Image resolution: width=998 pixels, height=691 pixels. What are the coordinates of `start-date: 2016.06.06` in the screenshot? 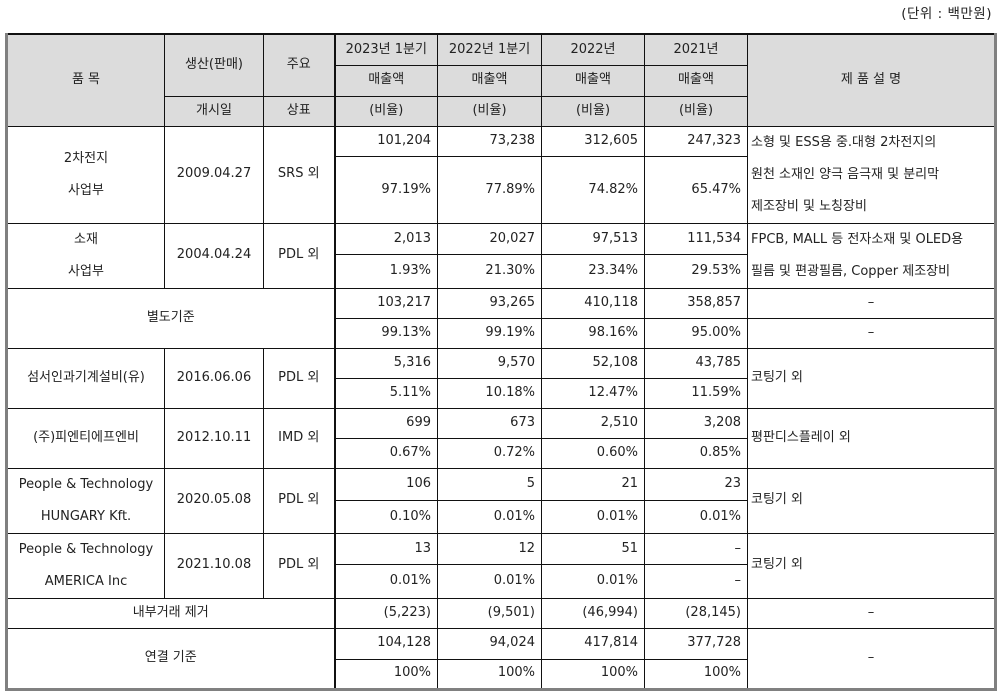 It's located at (214, 378).